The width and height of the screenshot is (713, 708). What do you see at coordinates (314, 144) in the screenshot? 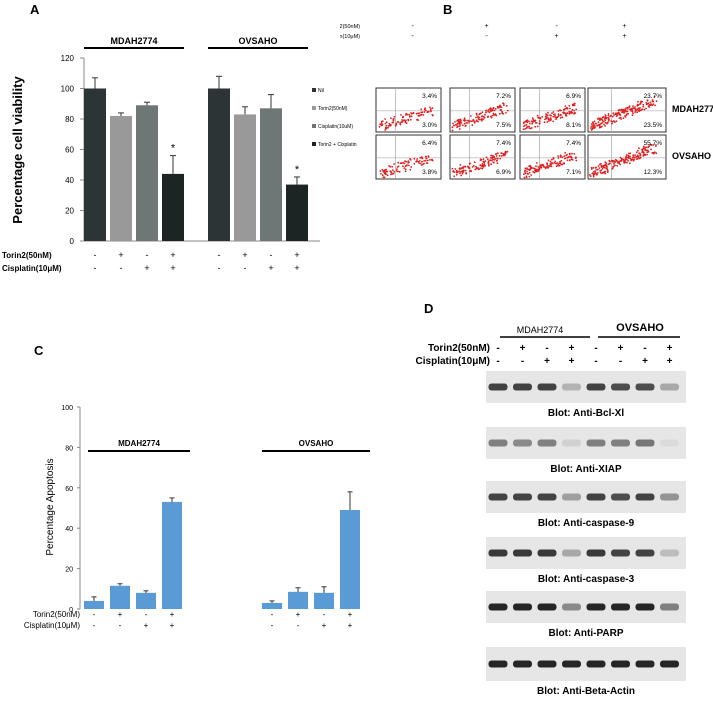
I see `a-legend-swatch` at bounding box center [314, 144].